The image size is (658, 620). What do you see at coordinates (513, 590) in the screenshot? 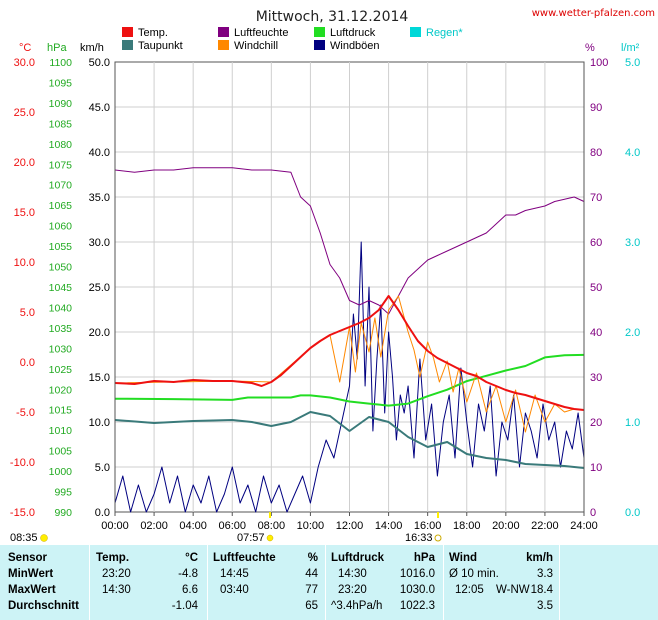
I see `cell-wind-direction: W-NW` at bounding box center [513, 590].